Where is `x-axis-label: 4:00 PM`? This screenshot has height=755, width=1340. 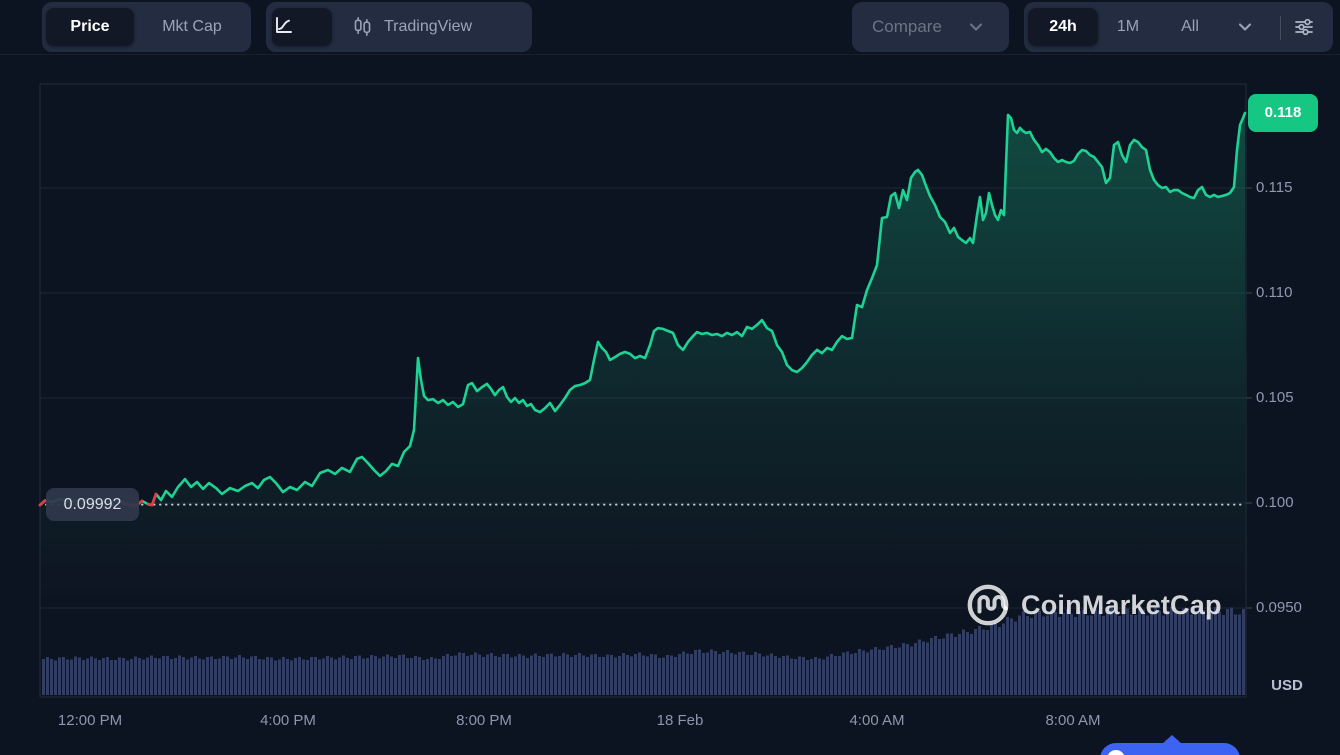
x-axis-label: 4:00 PM is located at coordinates (288, 720).